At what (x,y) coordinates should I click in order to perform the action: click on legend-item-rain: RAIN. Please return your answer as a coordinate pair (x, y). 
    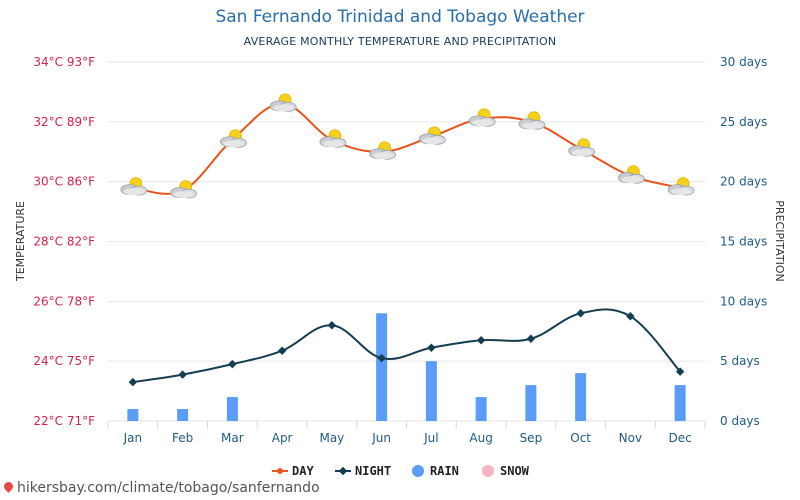
    Looking at the image, I should click on (435, 471).